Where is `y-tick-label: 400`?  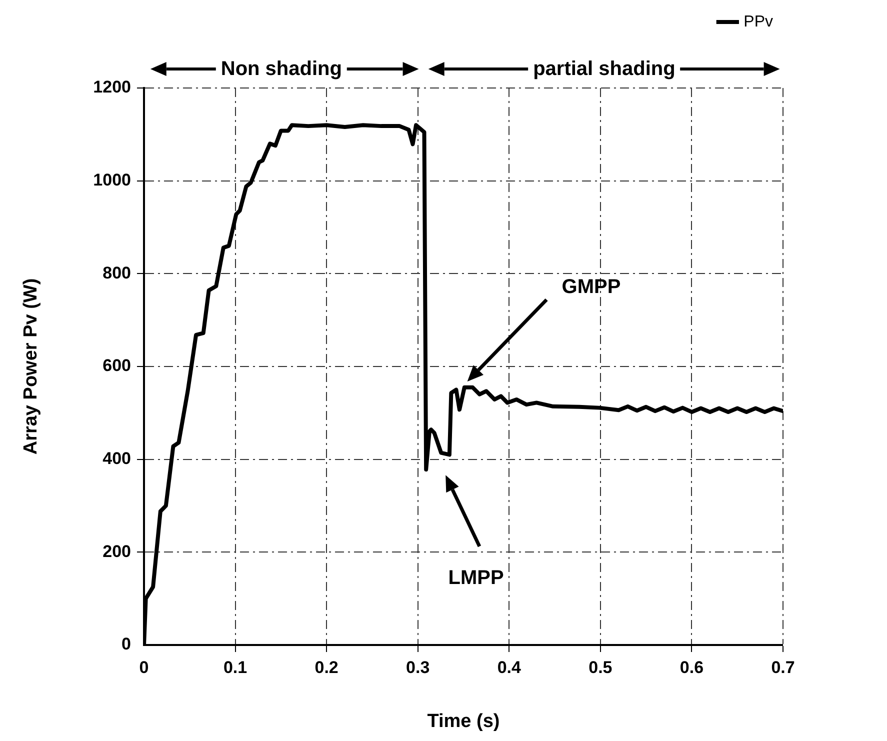
y-tick-label: 400 is located at coordinates (116, 458).